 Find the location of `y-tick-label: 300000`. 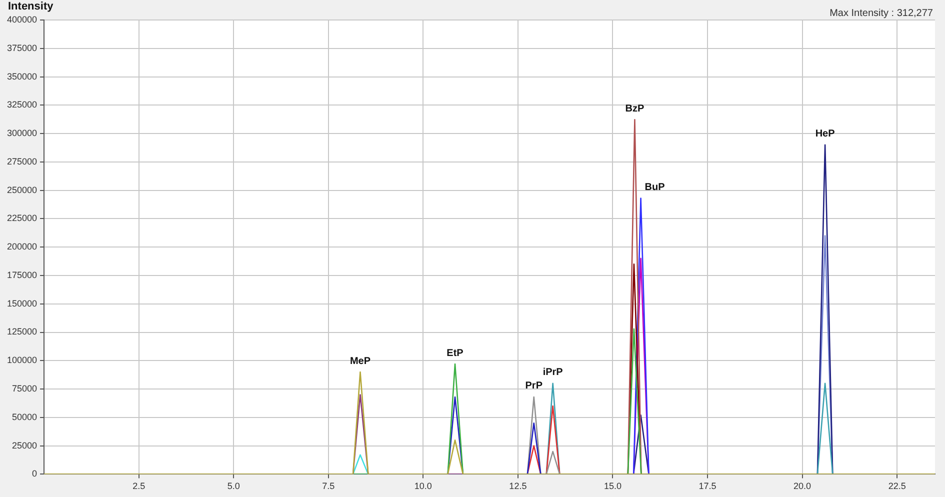

y-tick-label: 300000 is located at coordinates (22, 133).